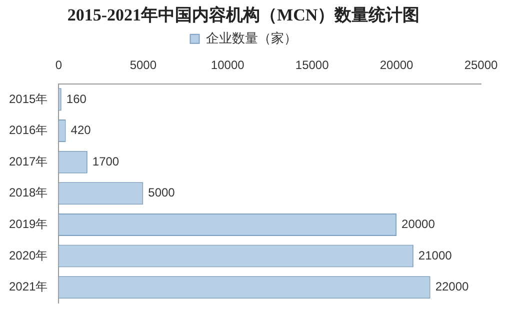 The height and width of the screenshot is (333, 531). I want to click on y-tick-label: 2016年, so click(28, 130).